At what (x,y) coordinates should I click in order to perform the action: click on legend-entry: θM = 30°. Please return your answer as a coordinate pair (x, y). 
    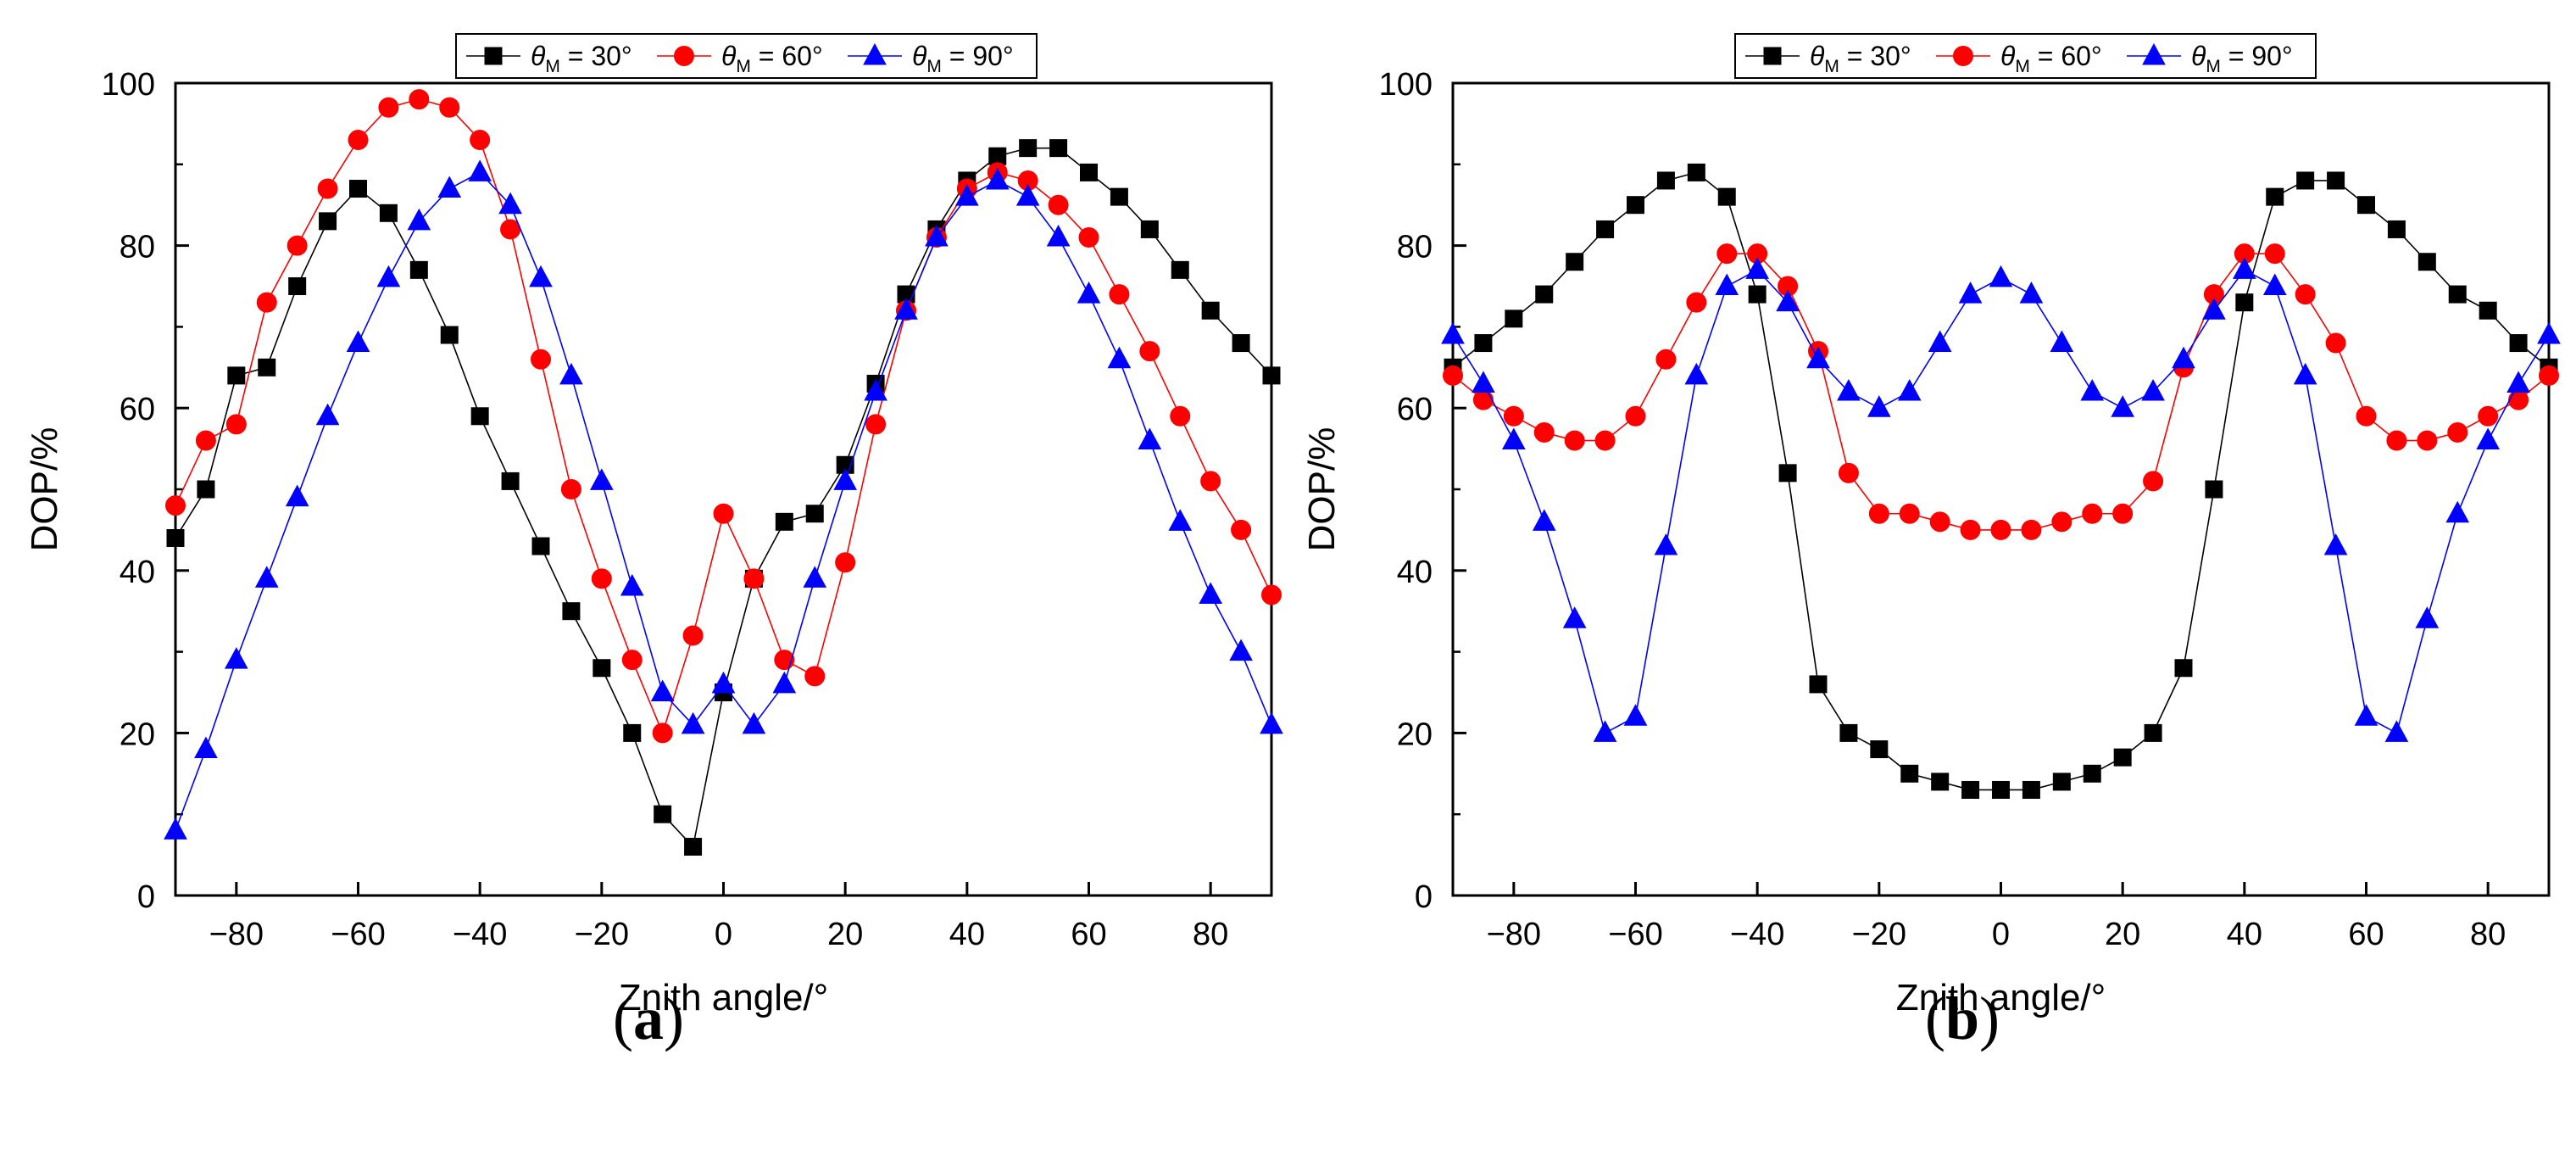
    Looking at the image, I should click on (549, 59).